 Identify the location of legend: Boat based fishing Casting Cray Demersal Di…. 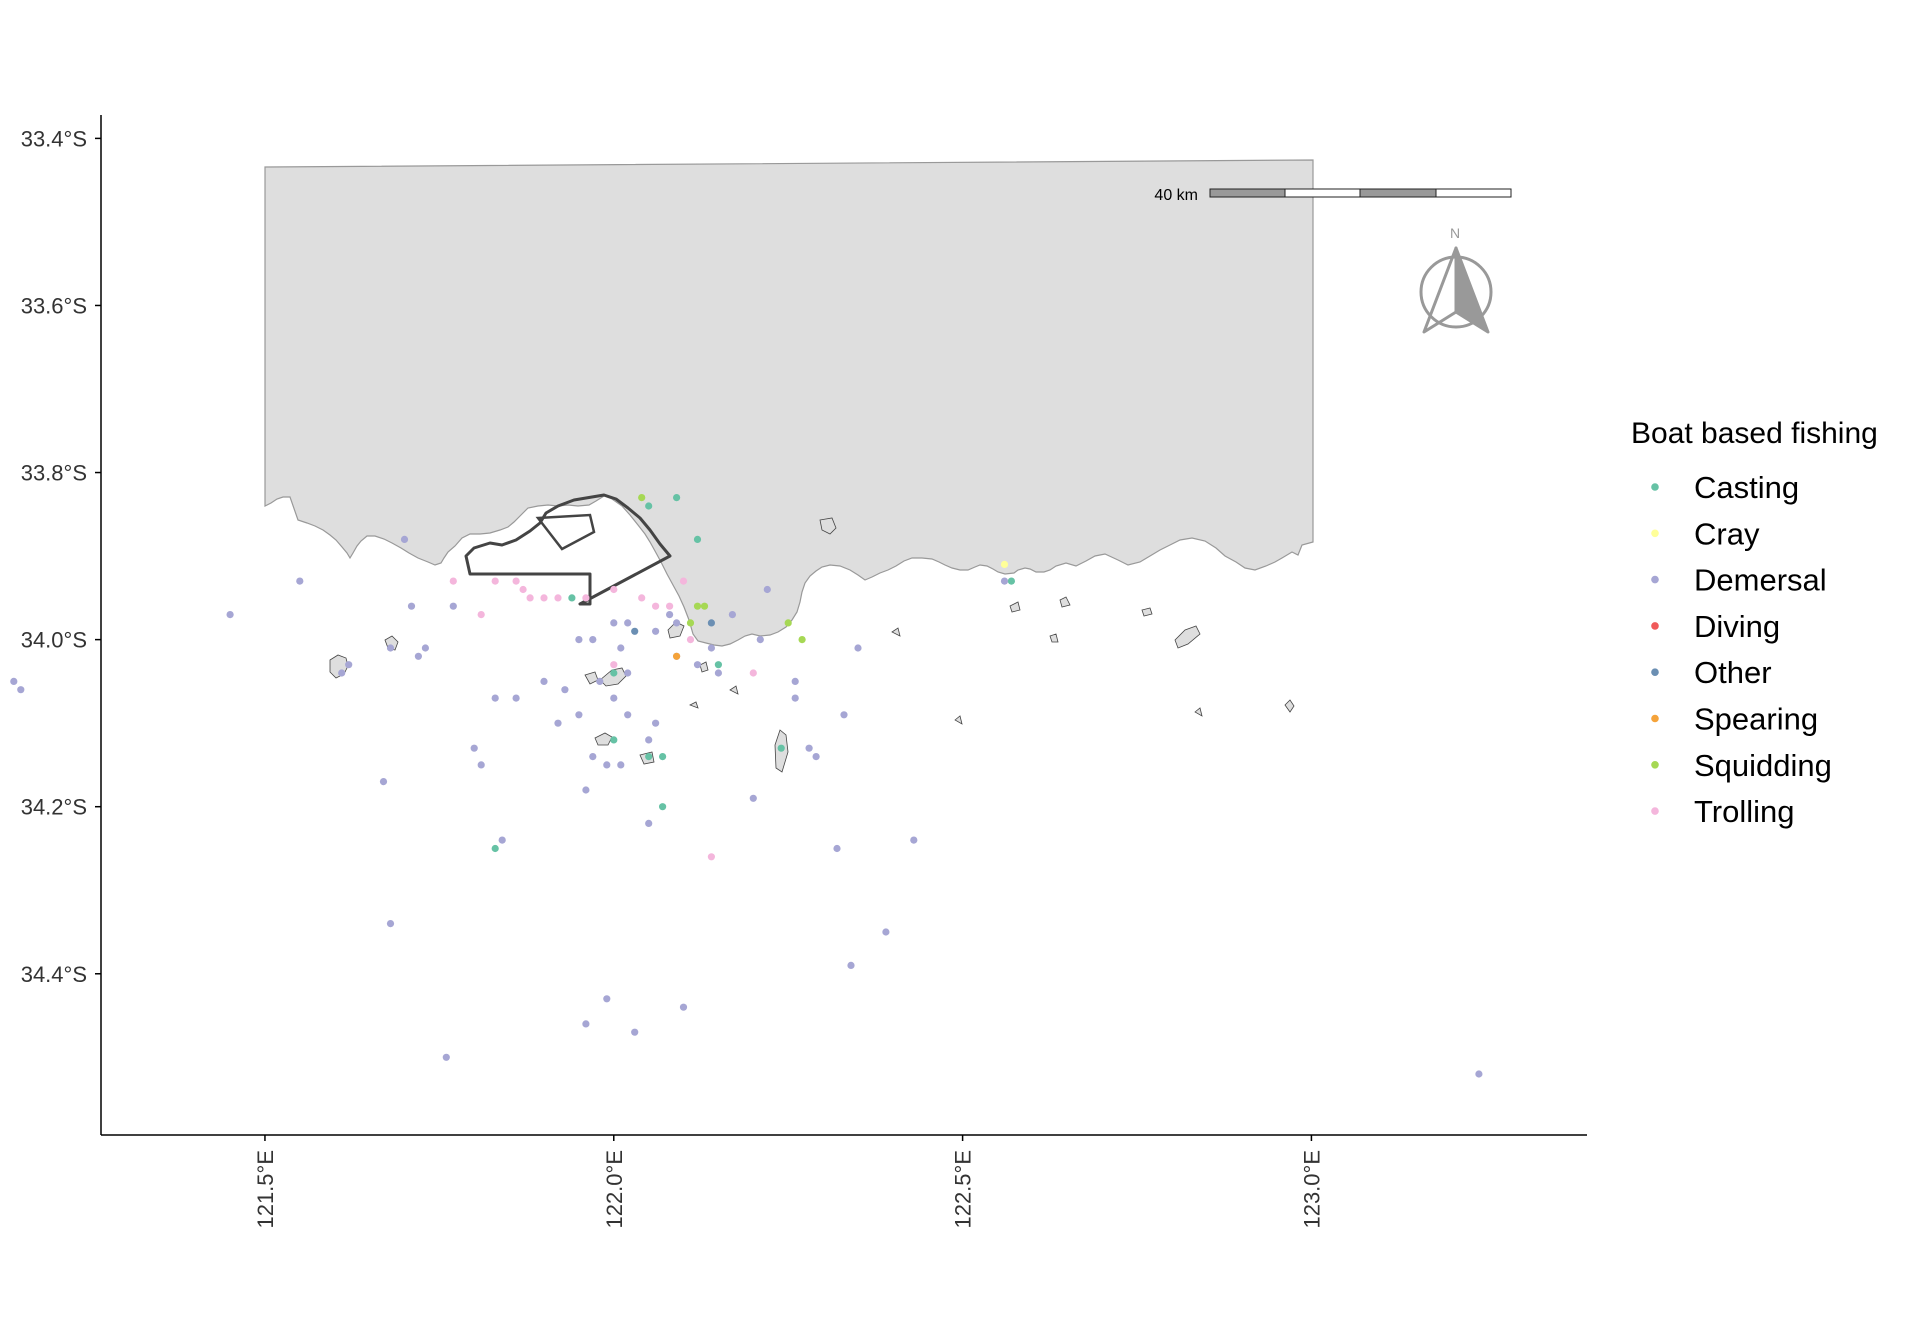
(1754, 623).